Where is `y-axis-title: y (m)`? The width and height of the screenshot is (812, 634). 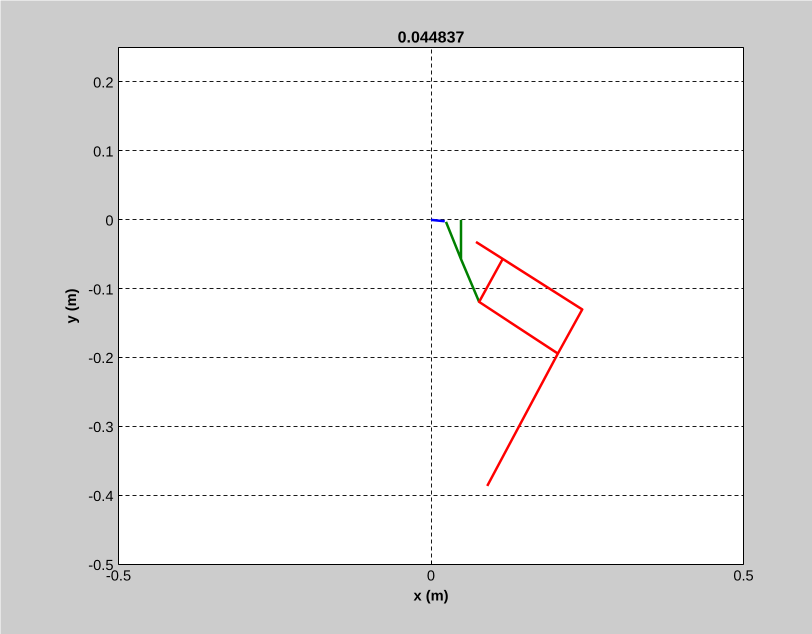 y-axis-title: y (m) is located at coordinates (72, 306).